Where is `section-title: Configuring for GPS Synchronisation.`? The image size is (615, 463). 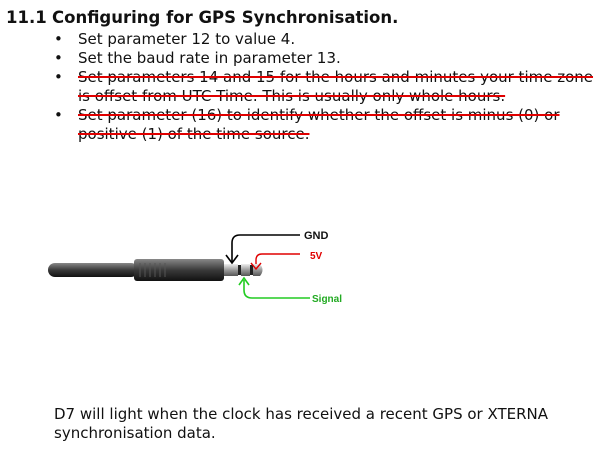
section-title: Configuring for GPS Synchronisation. is located at coordinates (225, 17).